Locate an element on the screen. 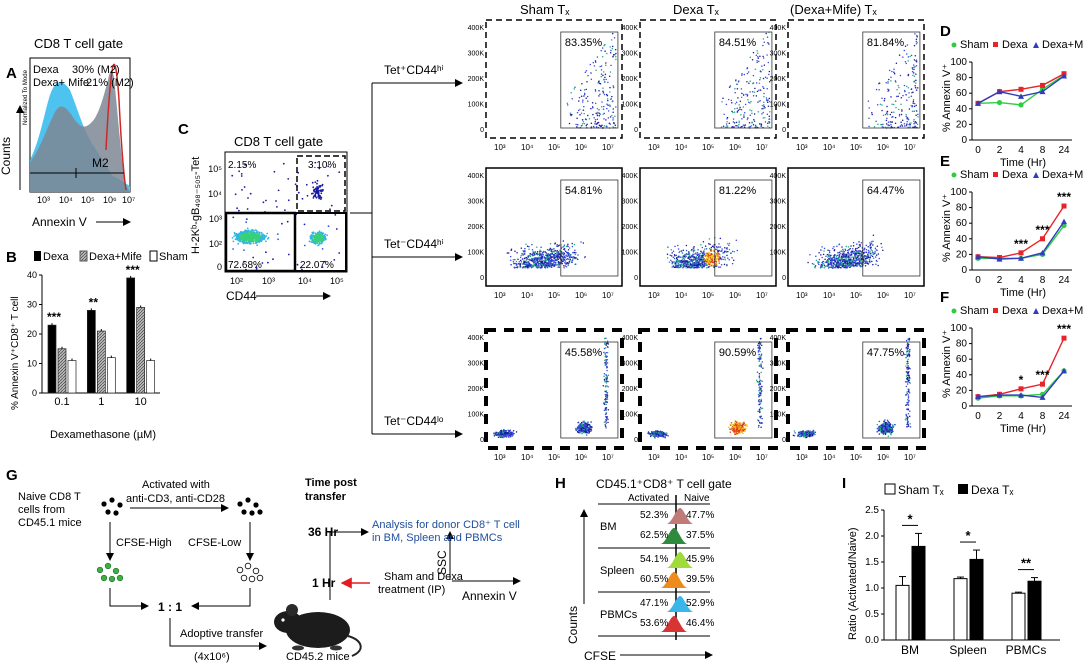  flow-dots is located at coordinates (745, 80).